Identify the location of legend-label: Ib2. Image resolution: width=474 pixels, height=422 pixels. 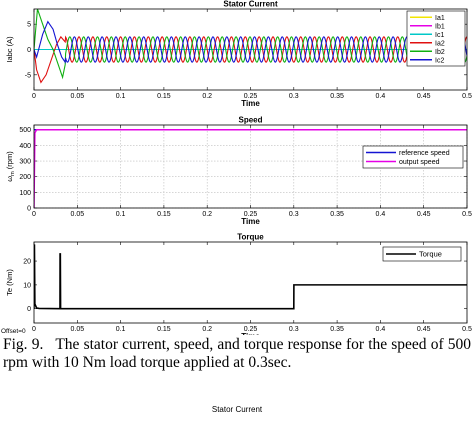
(440, 52).